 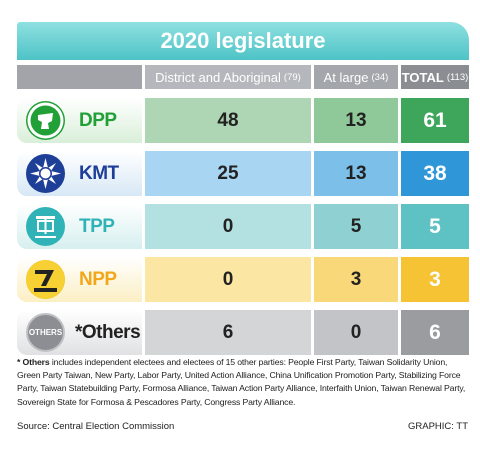 I want to click on header-party-blank, so click(x=79, y=77).